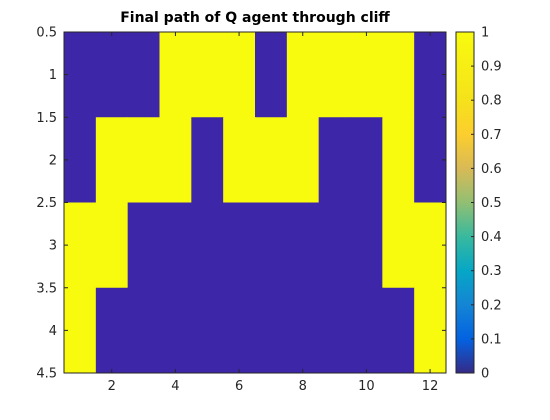 This screenshot has width=550, height=420. Describe the element at coordinates (112, 386) in the screenshot. I see `x-tick-label: 2` at that location.